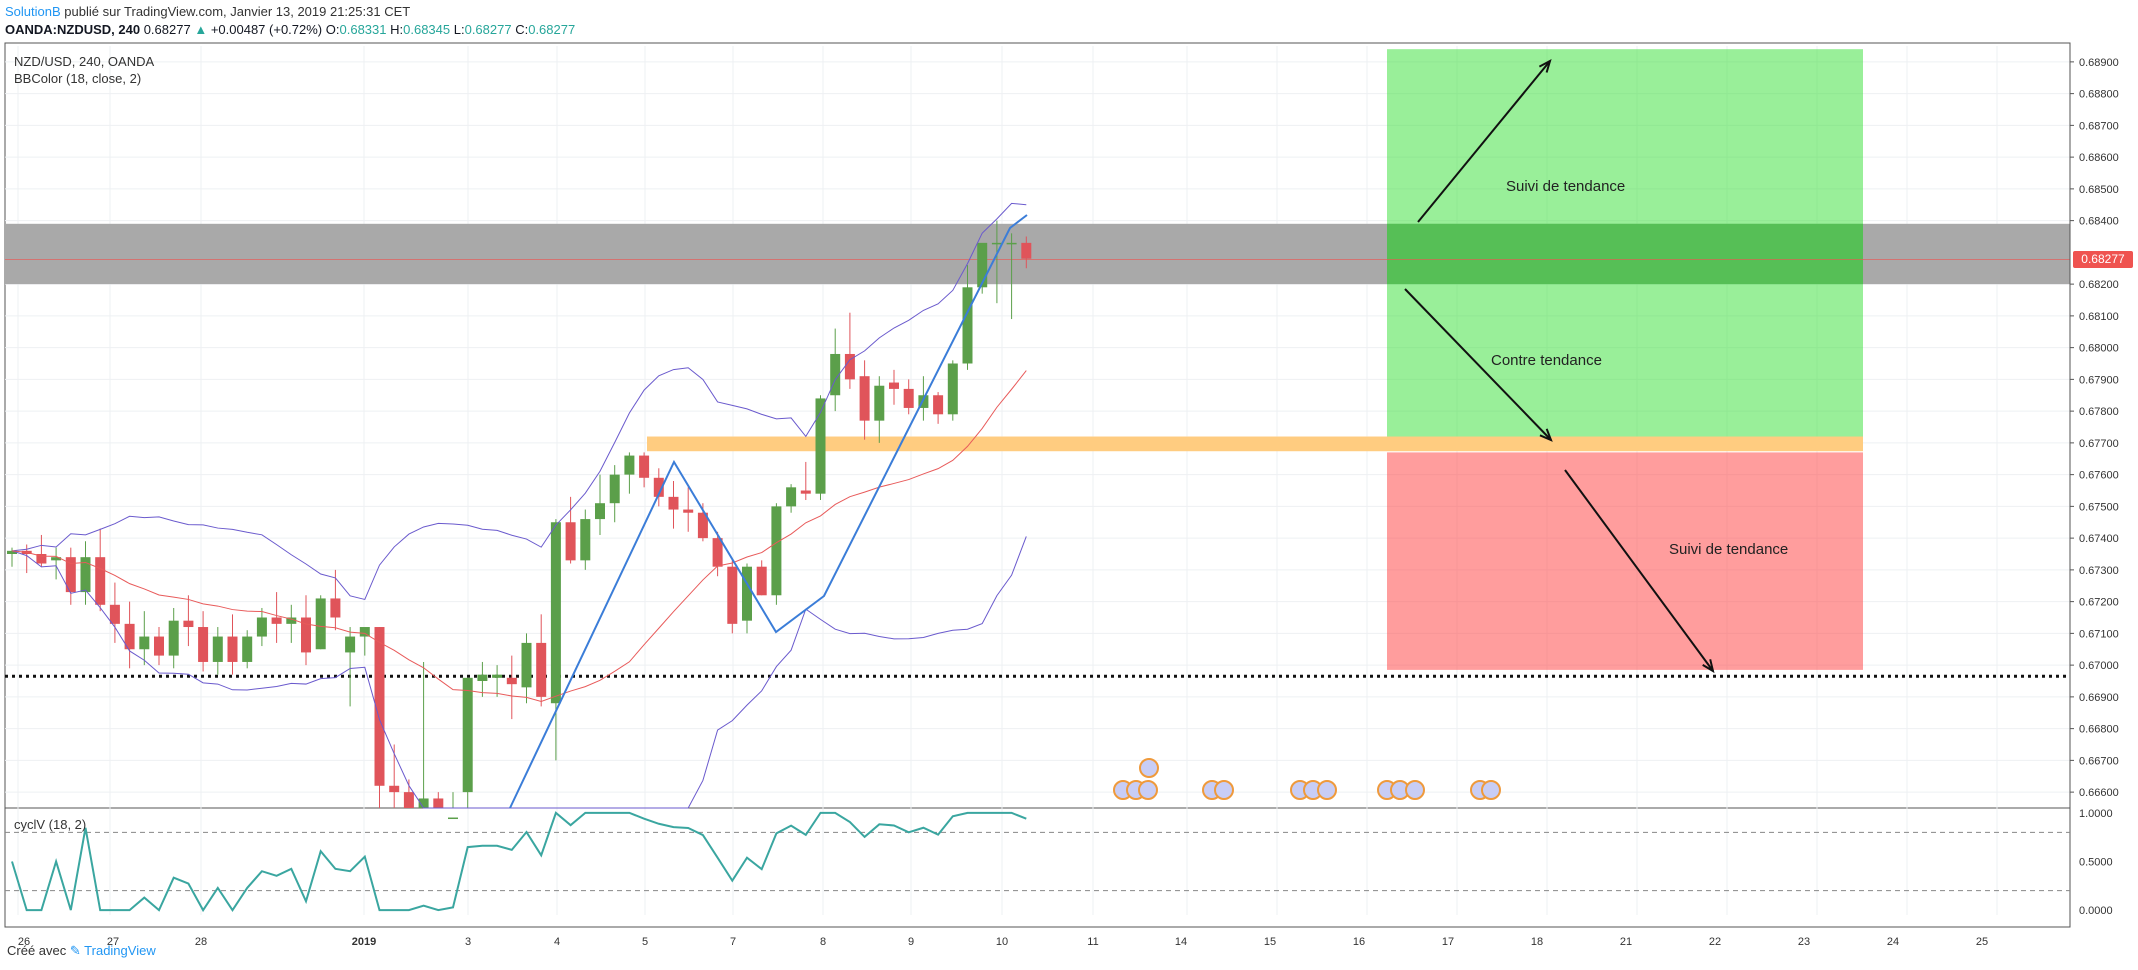 This screenshot has width=2138, height=970. Describe the element at coordinates (363, 29) in the screenshot. I see `open-value: 0.68331` at that location.